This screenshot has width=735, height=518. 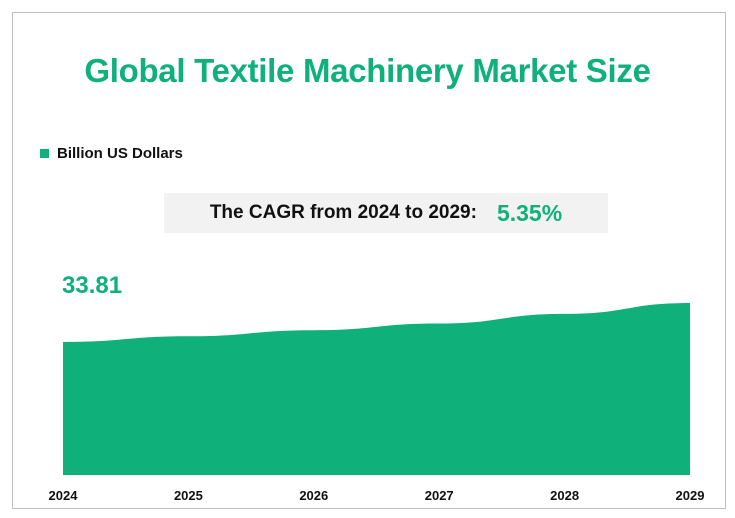 What do you see at coordinates (439, 495) in the screenshot?
I see `x-tick-2027: 2027` at bounding box center [439, 495].